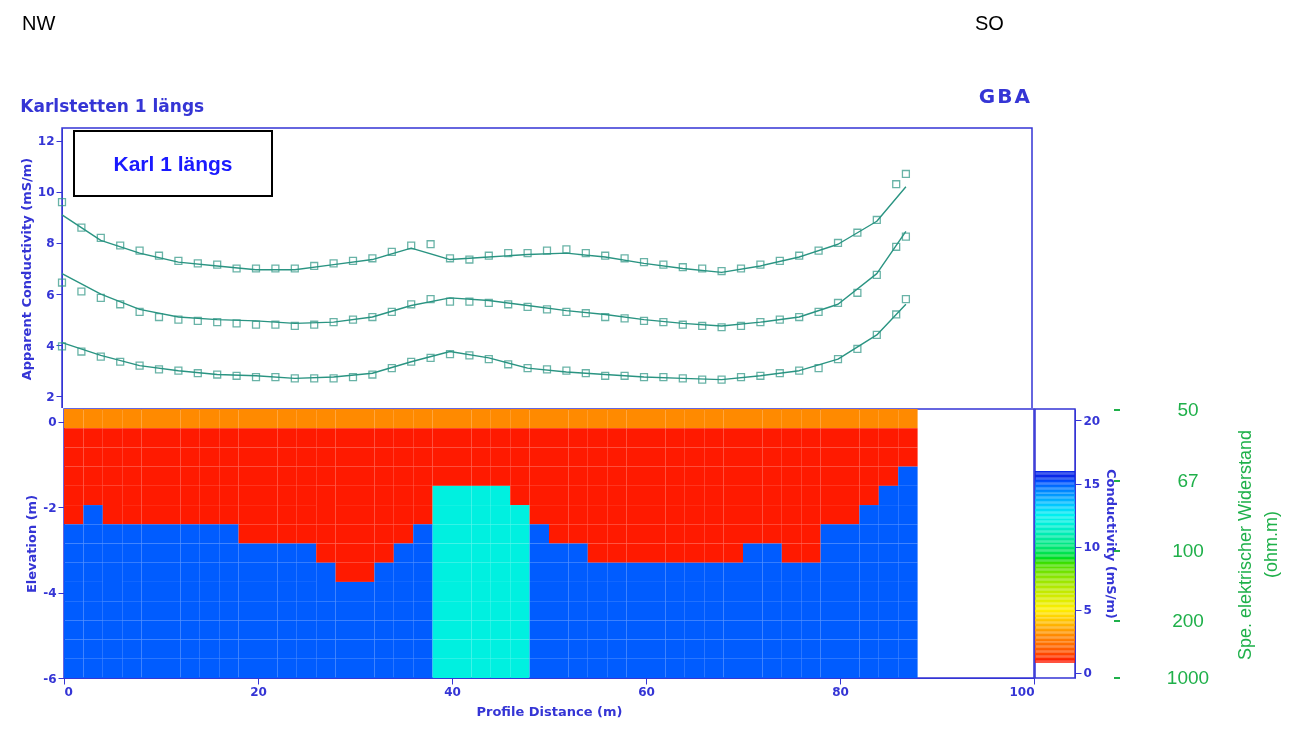 The width and height of the screenshot is (1303, 747). Describe the element at coordinates (989, 23) in the screenshot. I see `text: SO` at that location.